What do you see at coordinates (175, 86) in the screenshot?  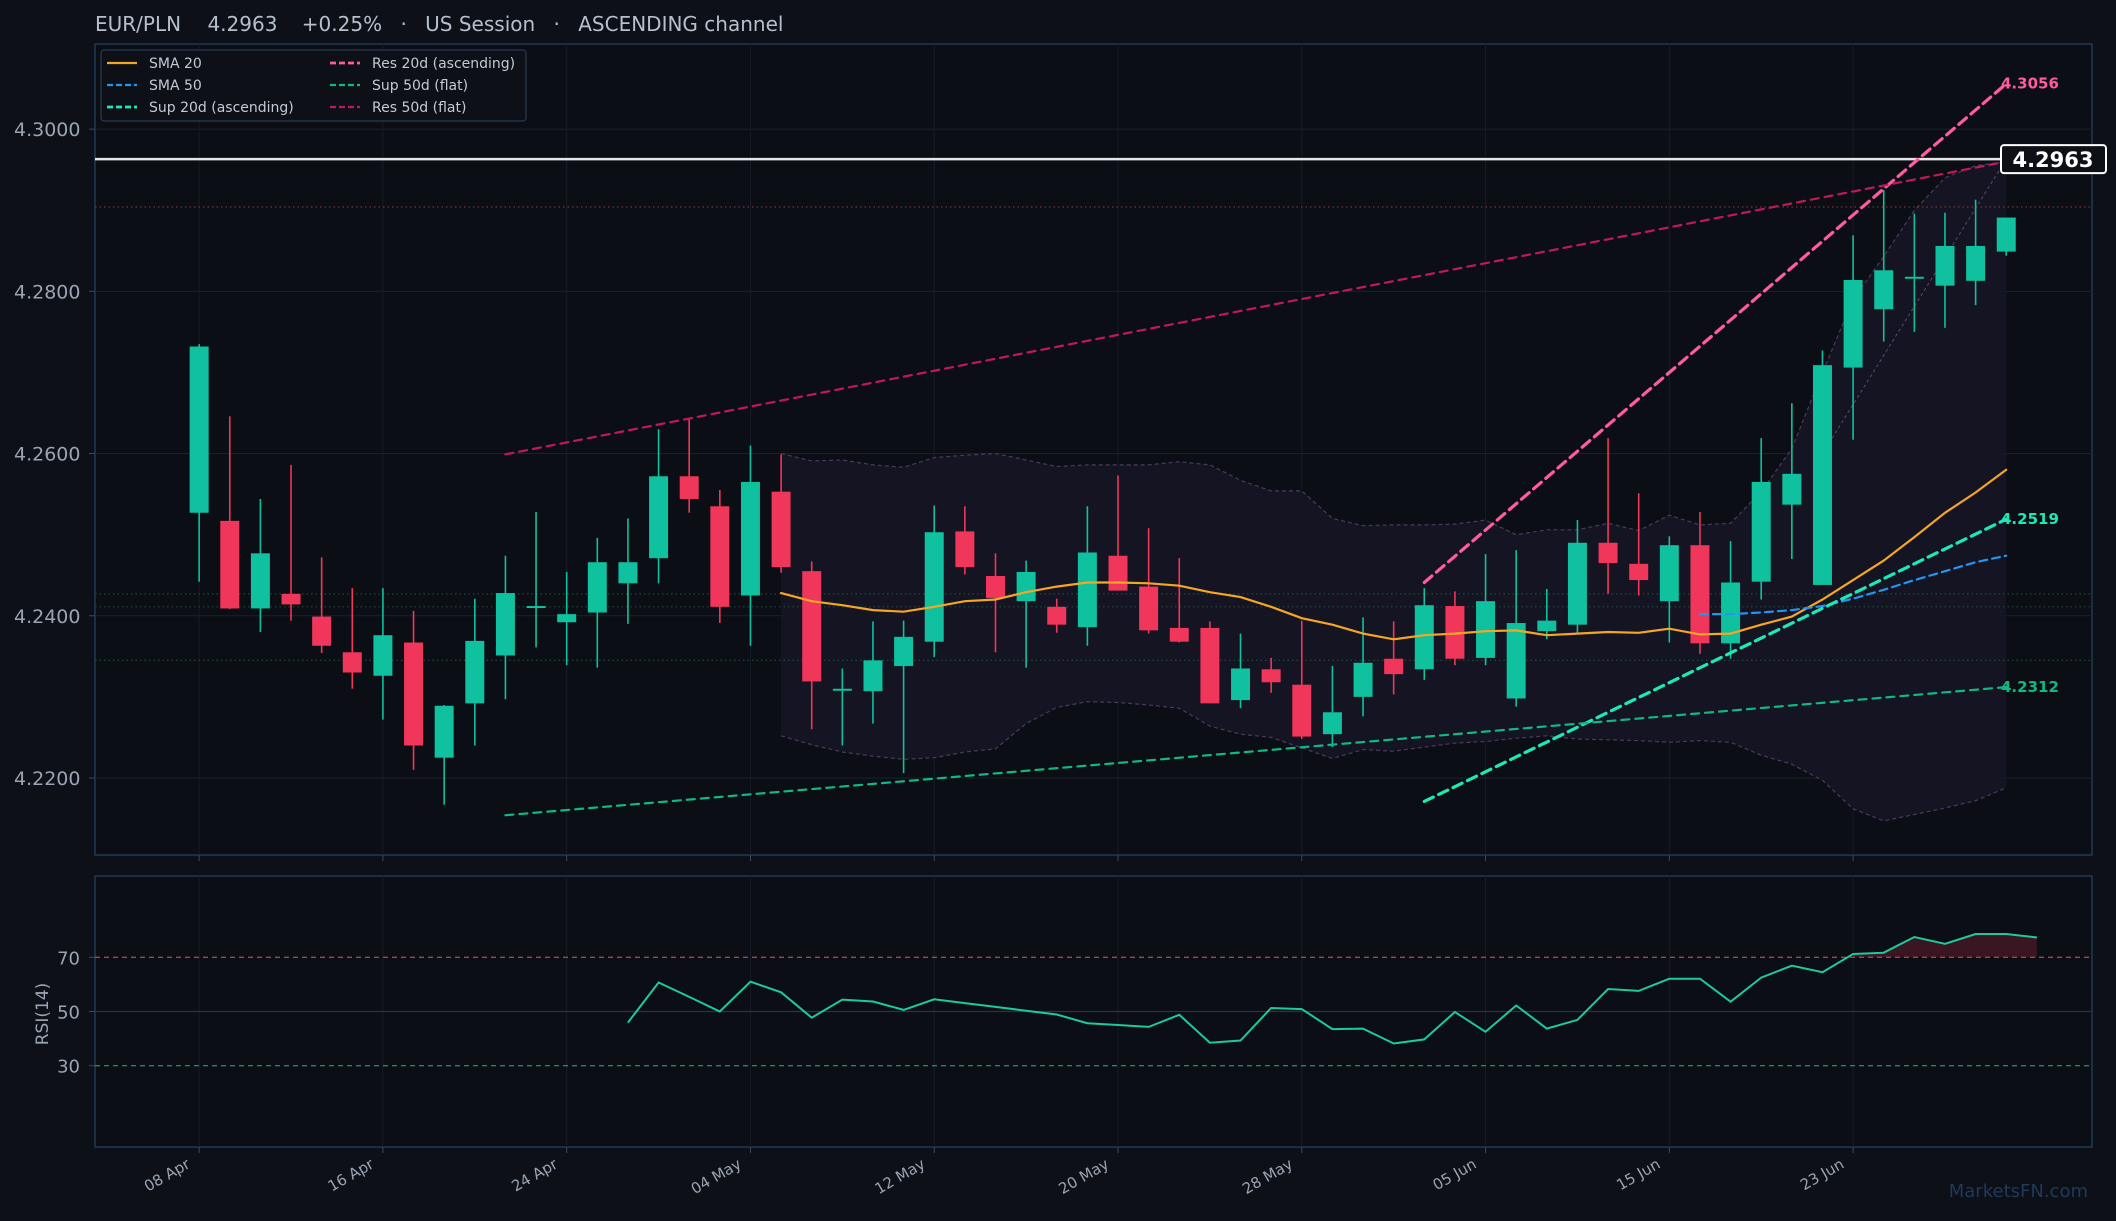 I see `legend-label: SMA 50` at bounding box center [175, 86].